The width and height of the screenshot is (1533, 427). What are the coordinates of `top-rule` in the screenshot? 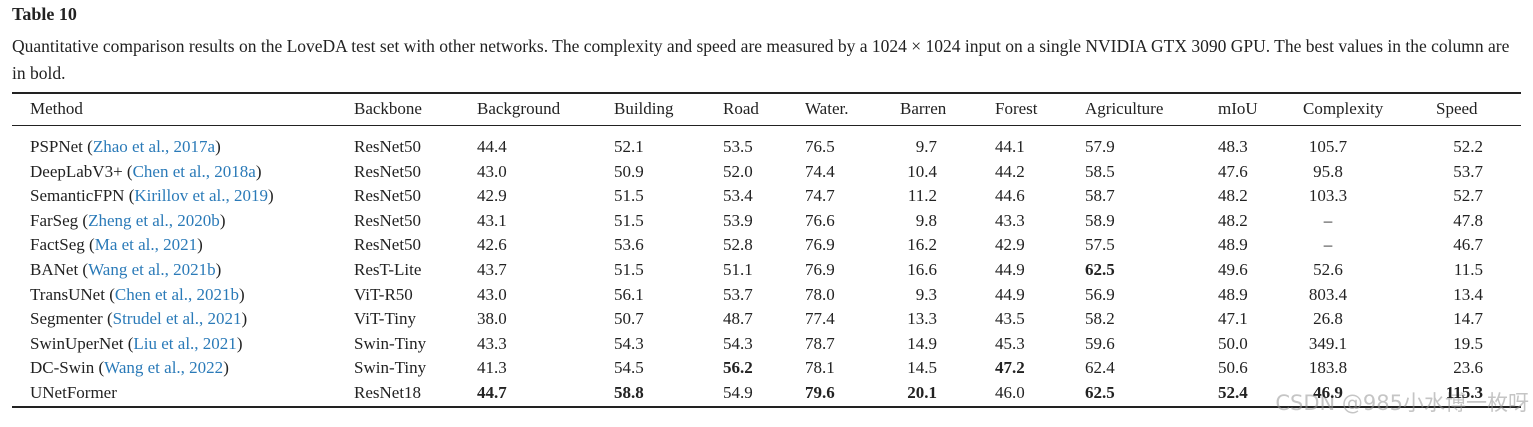 It's located at (766, 93).